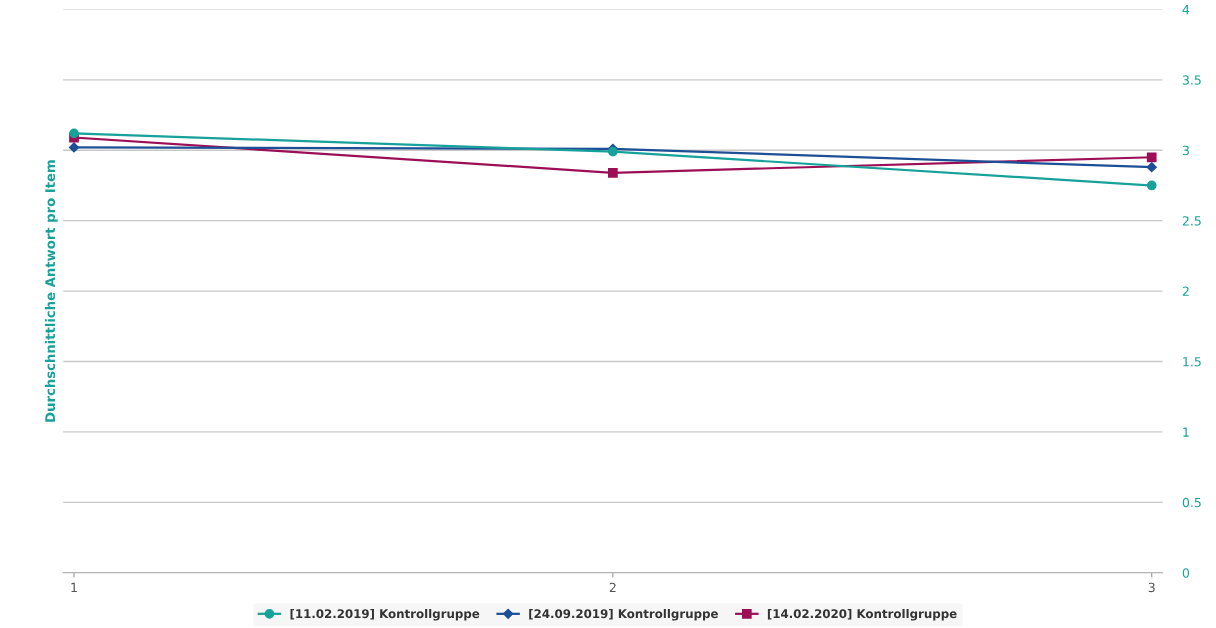 The width and height of the screenshot is (1216, 628). Describe the element at coordinates (862, 615) in the screenshot. I see `legend-label: [14.02.2020] Kontrollgruppe` at that location.